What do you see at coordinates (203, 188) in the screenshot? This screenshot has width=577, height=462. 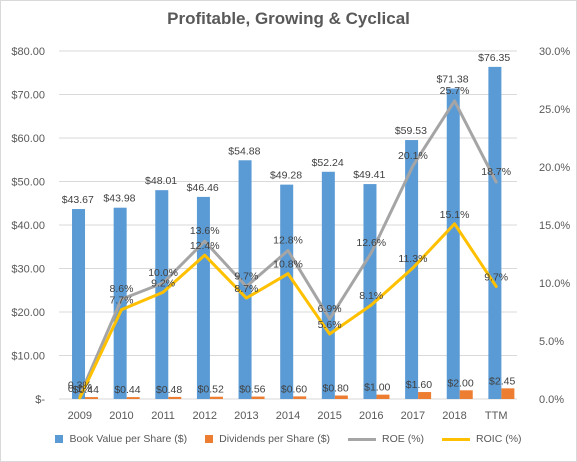 I see `data-label-book-value: $46.46` at bounding box center [203, 188].